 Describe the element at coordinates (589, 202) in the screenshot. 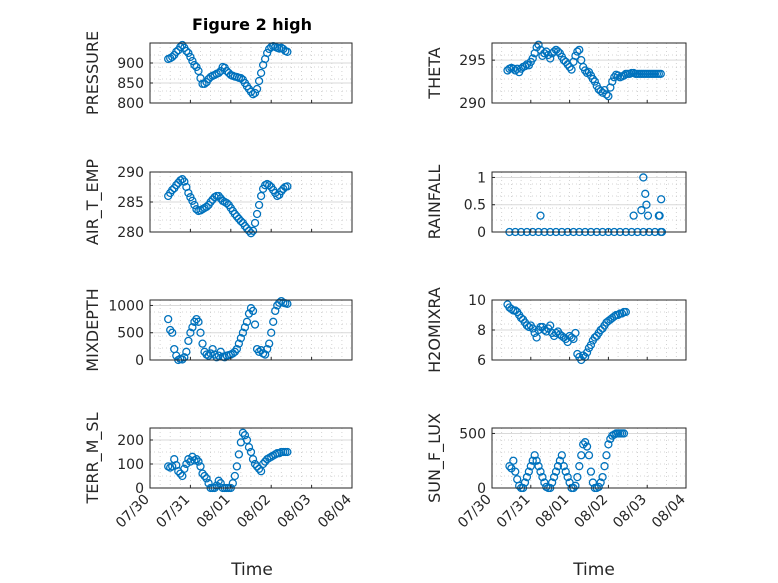

I see `axes-box` at that location.